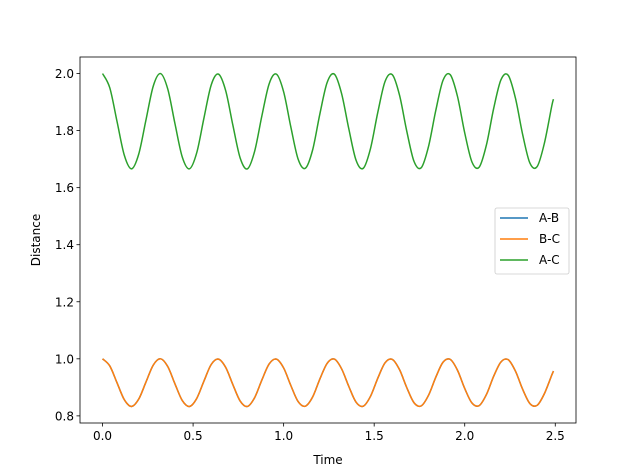 This screenshot has height=476, width=640. What do you see at coordinates (549, 218) in the screenshot?
I see `legend-label: A-B` at bounding box center [549, 218].